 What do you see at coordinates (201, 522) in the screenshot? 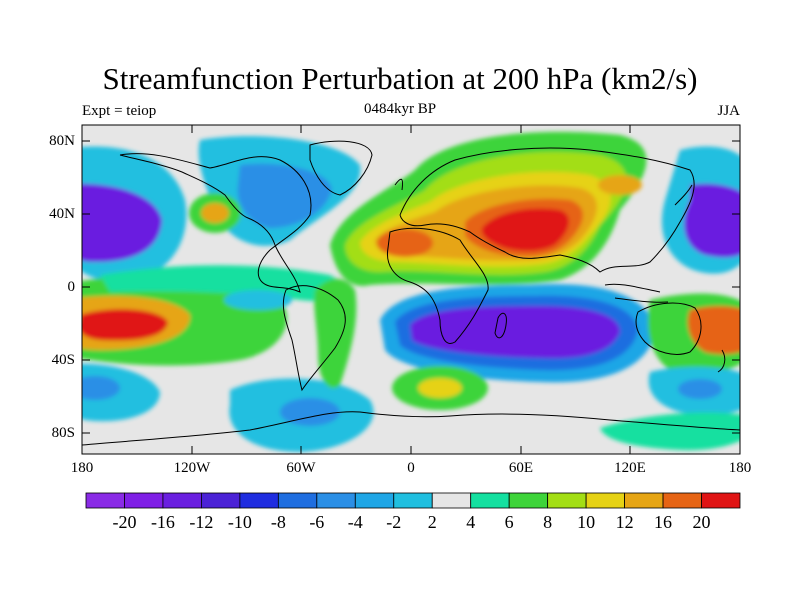
I see `colorbar-label: -12` at bounding box center [201, 522].